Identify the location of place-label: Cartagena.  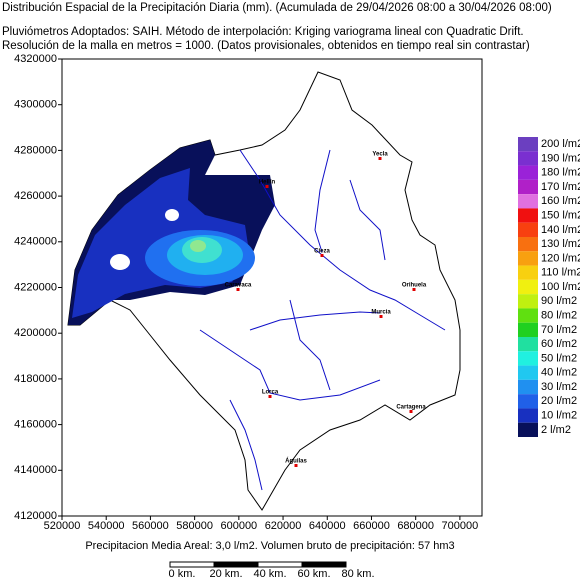
(411, 408).